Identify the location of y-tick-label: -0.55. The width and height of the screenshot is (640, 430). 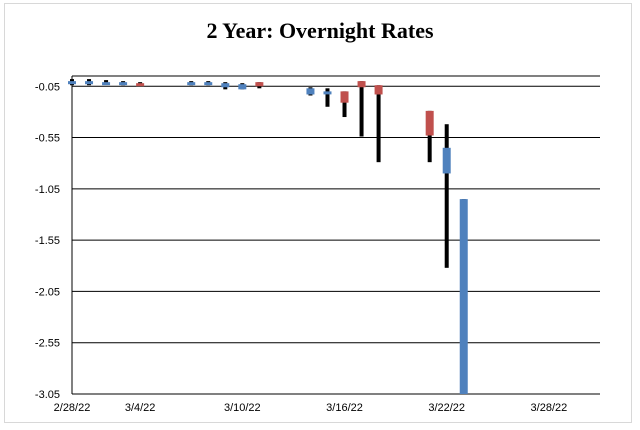
(47, 139).